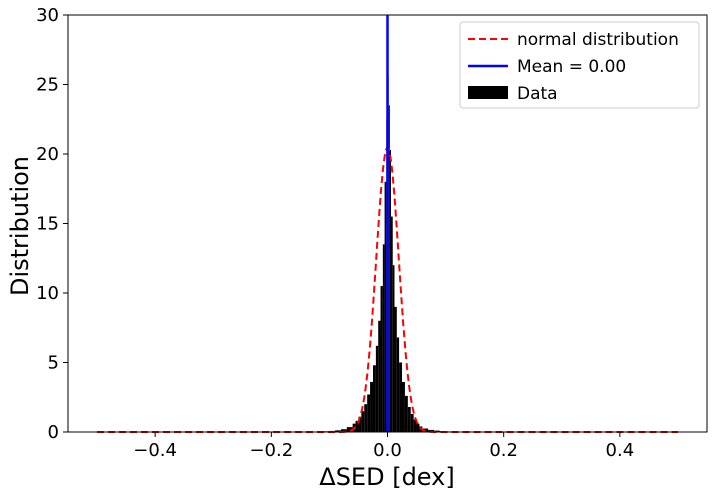 The image size is (712, 496). What do you see at coordinates (20, 226) in the screenshot?
I see `y-axis-title: Distribution` at bounding box center [20, 226].